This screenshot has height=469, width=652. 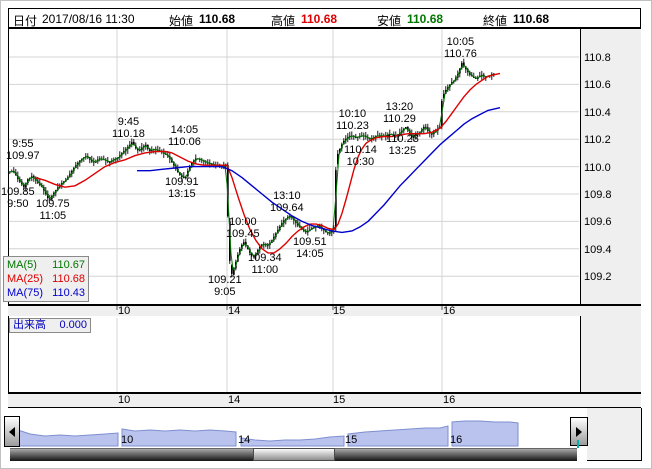 What do you see at coordinates (324, 400) in the screenshot?
I see `date-axis-strip-bottom` at bounding box center [324, 400].